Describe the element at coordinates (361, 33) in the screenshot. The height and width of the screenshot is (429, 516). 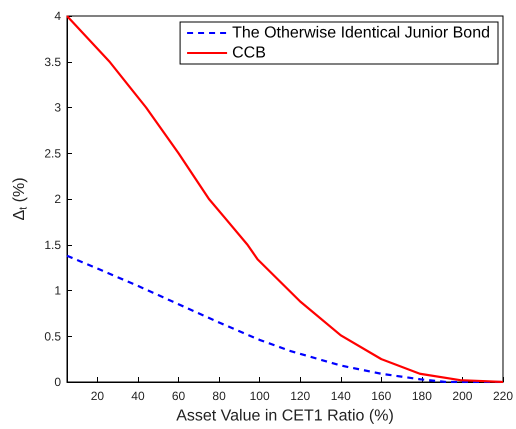
I see `legend-label: The Otherwise Identical Junior Bond` at that location.